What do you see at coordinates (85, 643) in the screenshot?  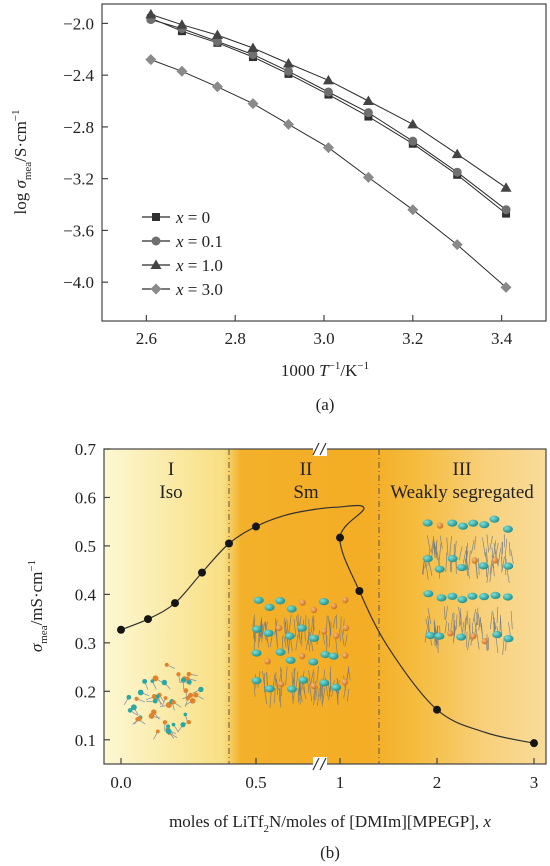 I see `chart-b-y-tick-label: 0.3` at bounding box center [85, 643].